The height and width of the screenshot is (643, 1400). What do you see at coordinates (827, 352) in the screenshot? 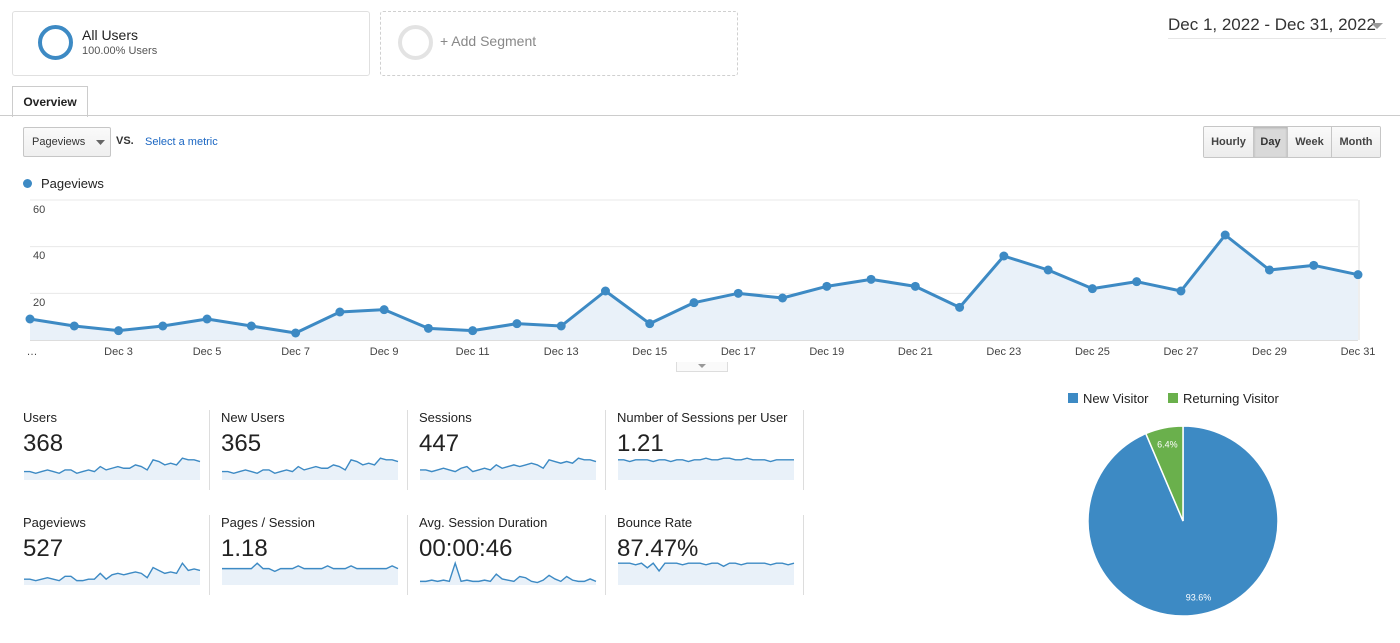
I see `x-tick-label: Dec 19` at bounding box center [827, 352].